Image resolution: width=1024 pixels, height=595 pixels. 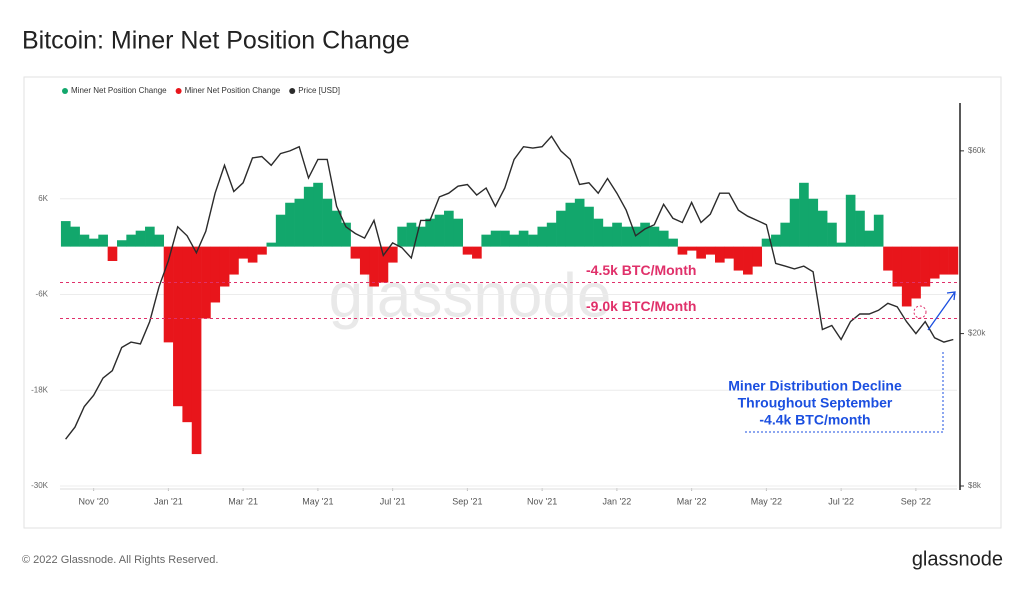 I want to click on y2-tick-label: $8k, so click(x=975, y=485).